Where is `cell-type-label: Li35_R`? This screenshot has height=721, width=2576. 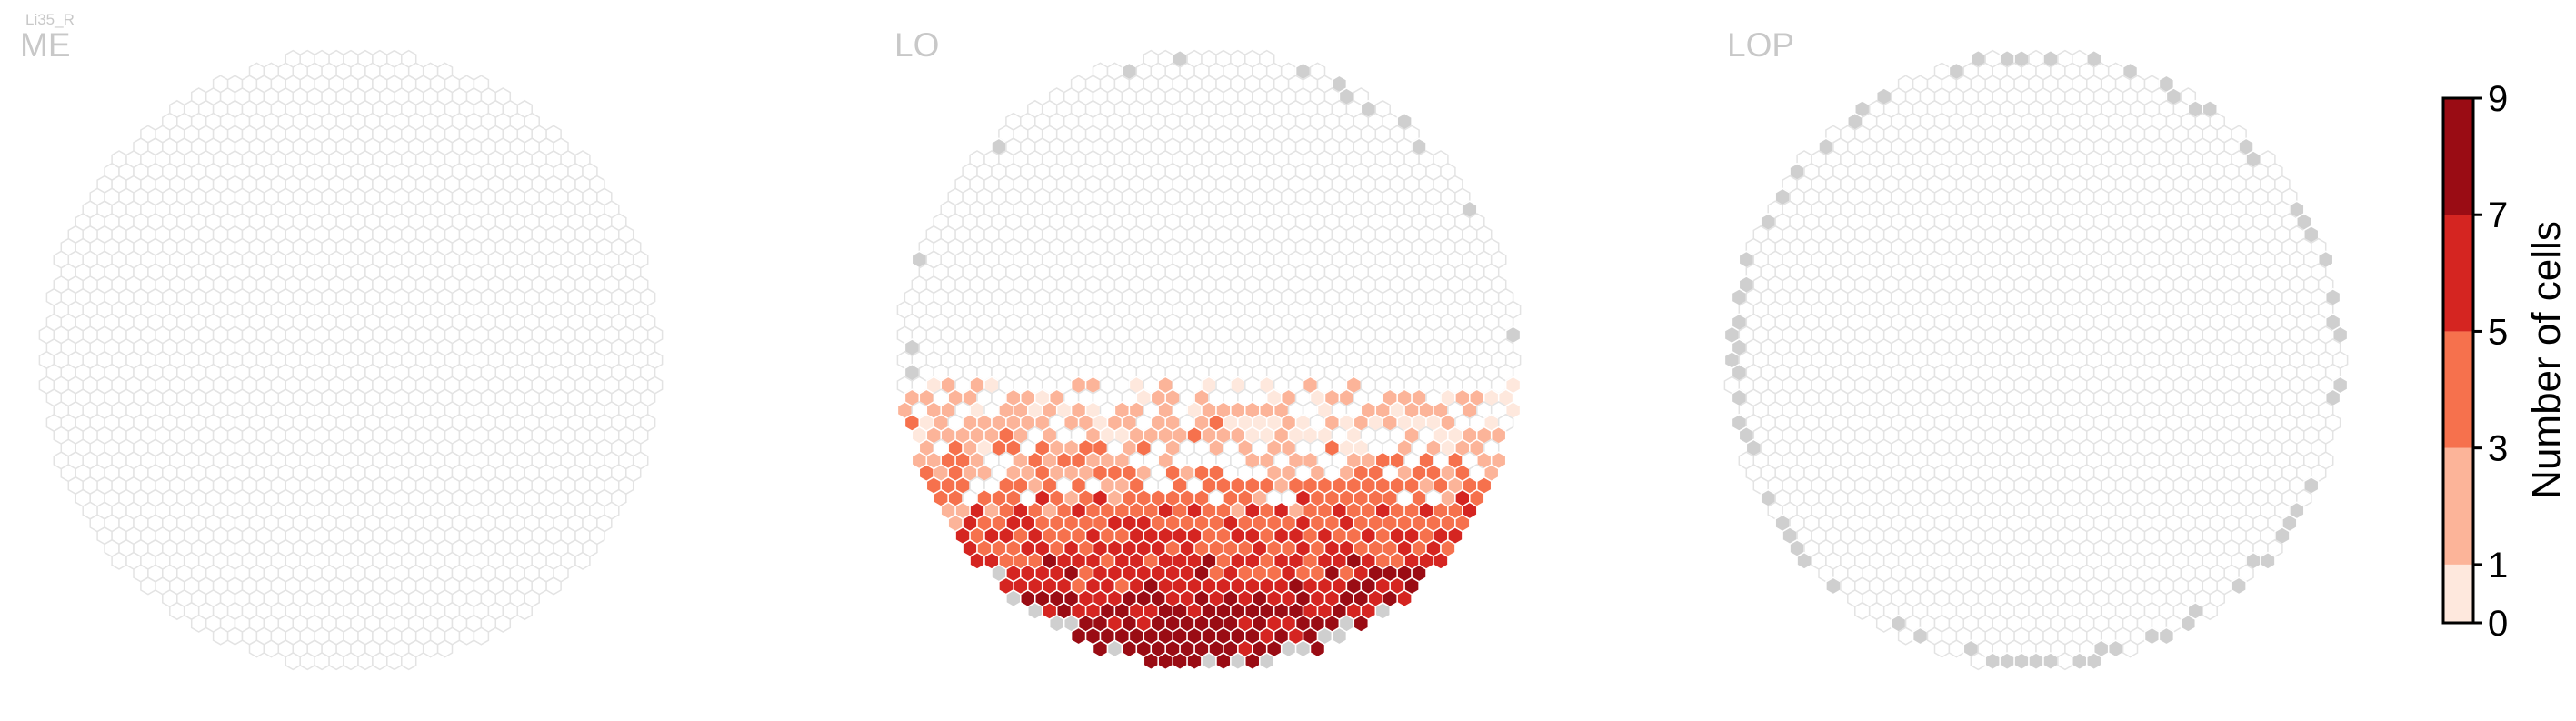
cell-type-label: Li35_R is located at coordinates (50, 19).